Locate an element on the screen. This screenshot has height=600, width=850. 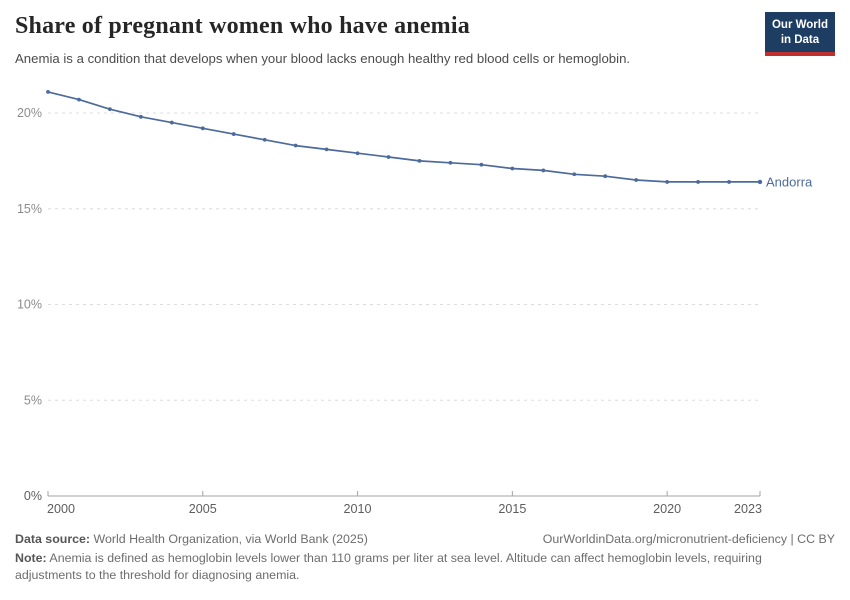
x-tick-label: 2000 is located at coordinates (61, 509).